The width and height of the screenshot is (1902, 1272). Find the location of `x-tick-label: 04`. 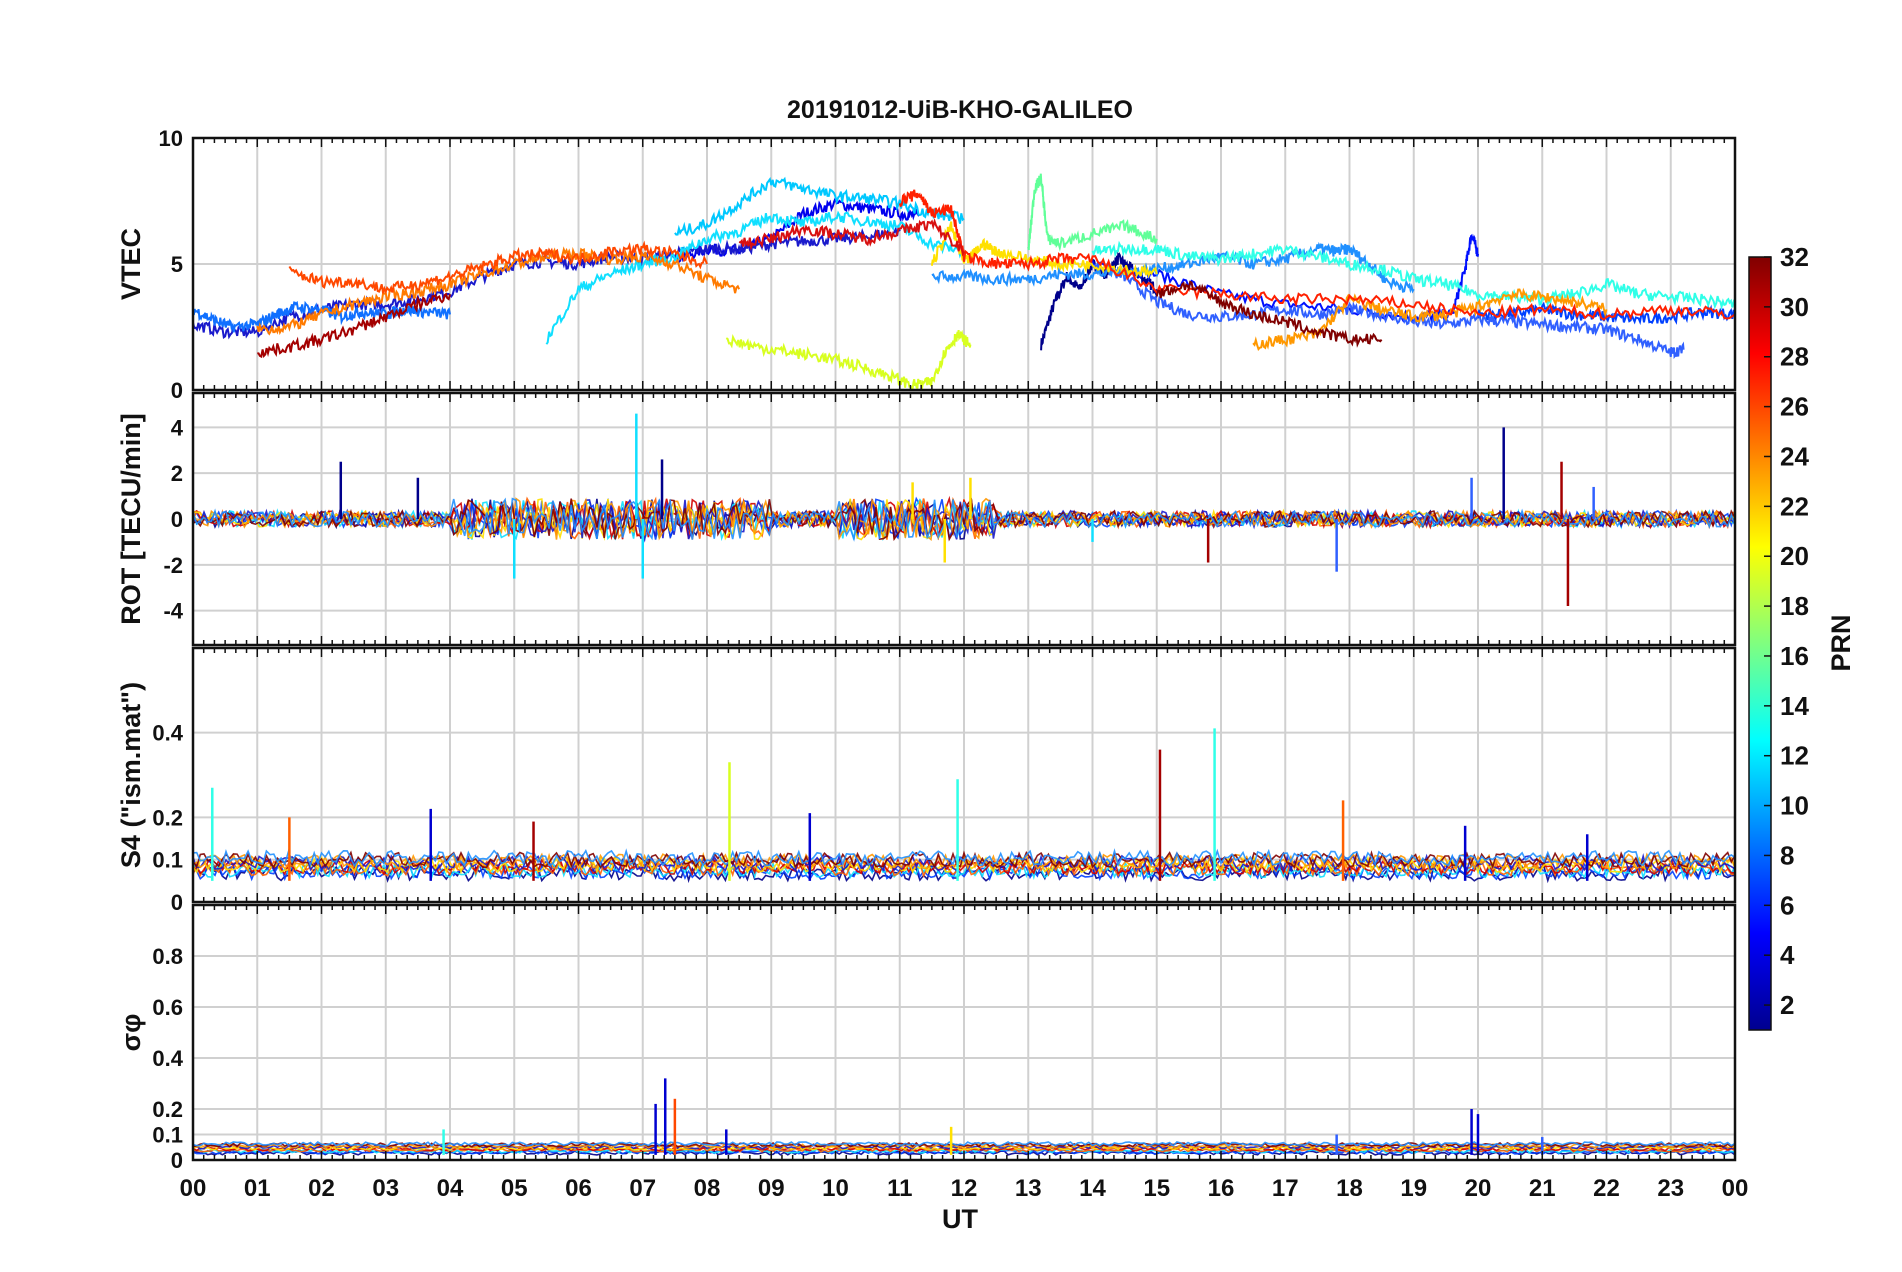

x-tick-label: 04 is located at coordinates (450, 1188).